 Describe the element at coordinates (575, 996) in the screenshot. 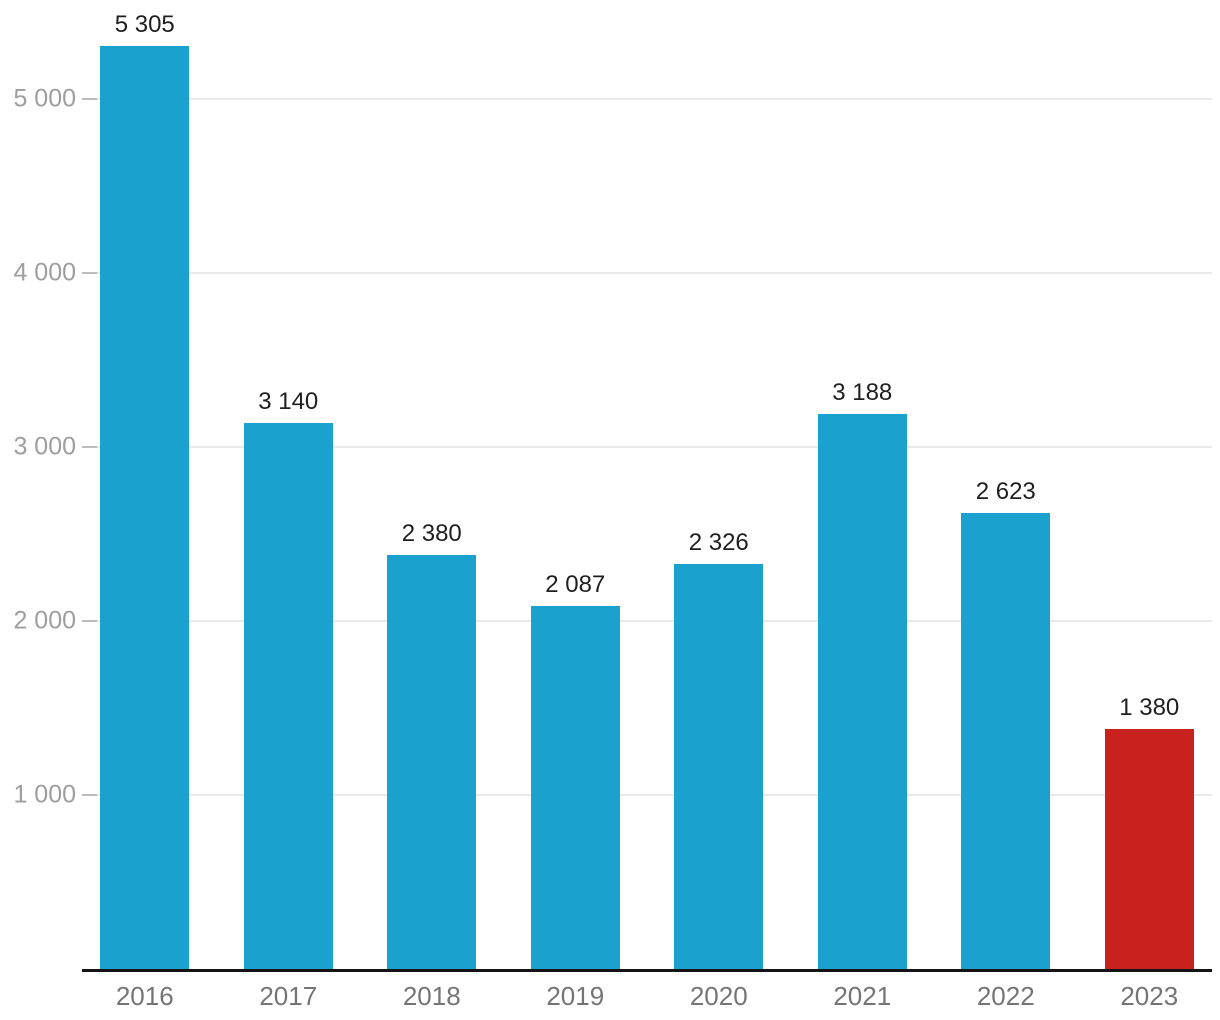

I see `x-axis-label-2019: 2019` at that location.